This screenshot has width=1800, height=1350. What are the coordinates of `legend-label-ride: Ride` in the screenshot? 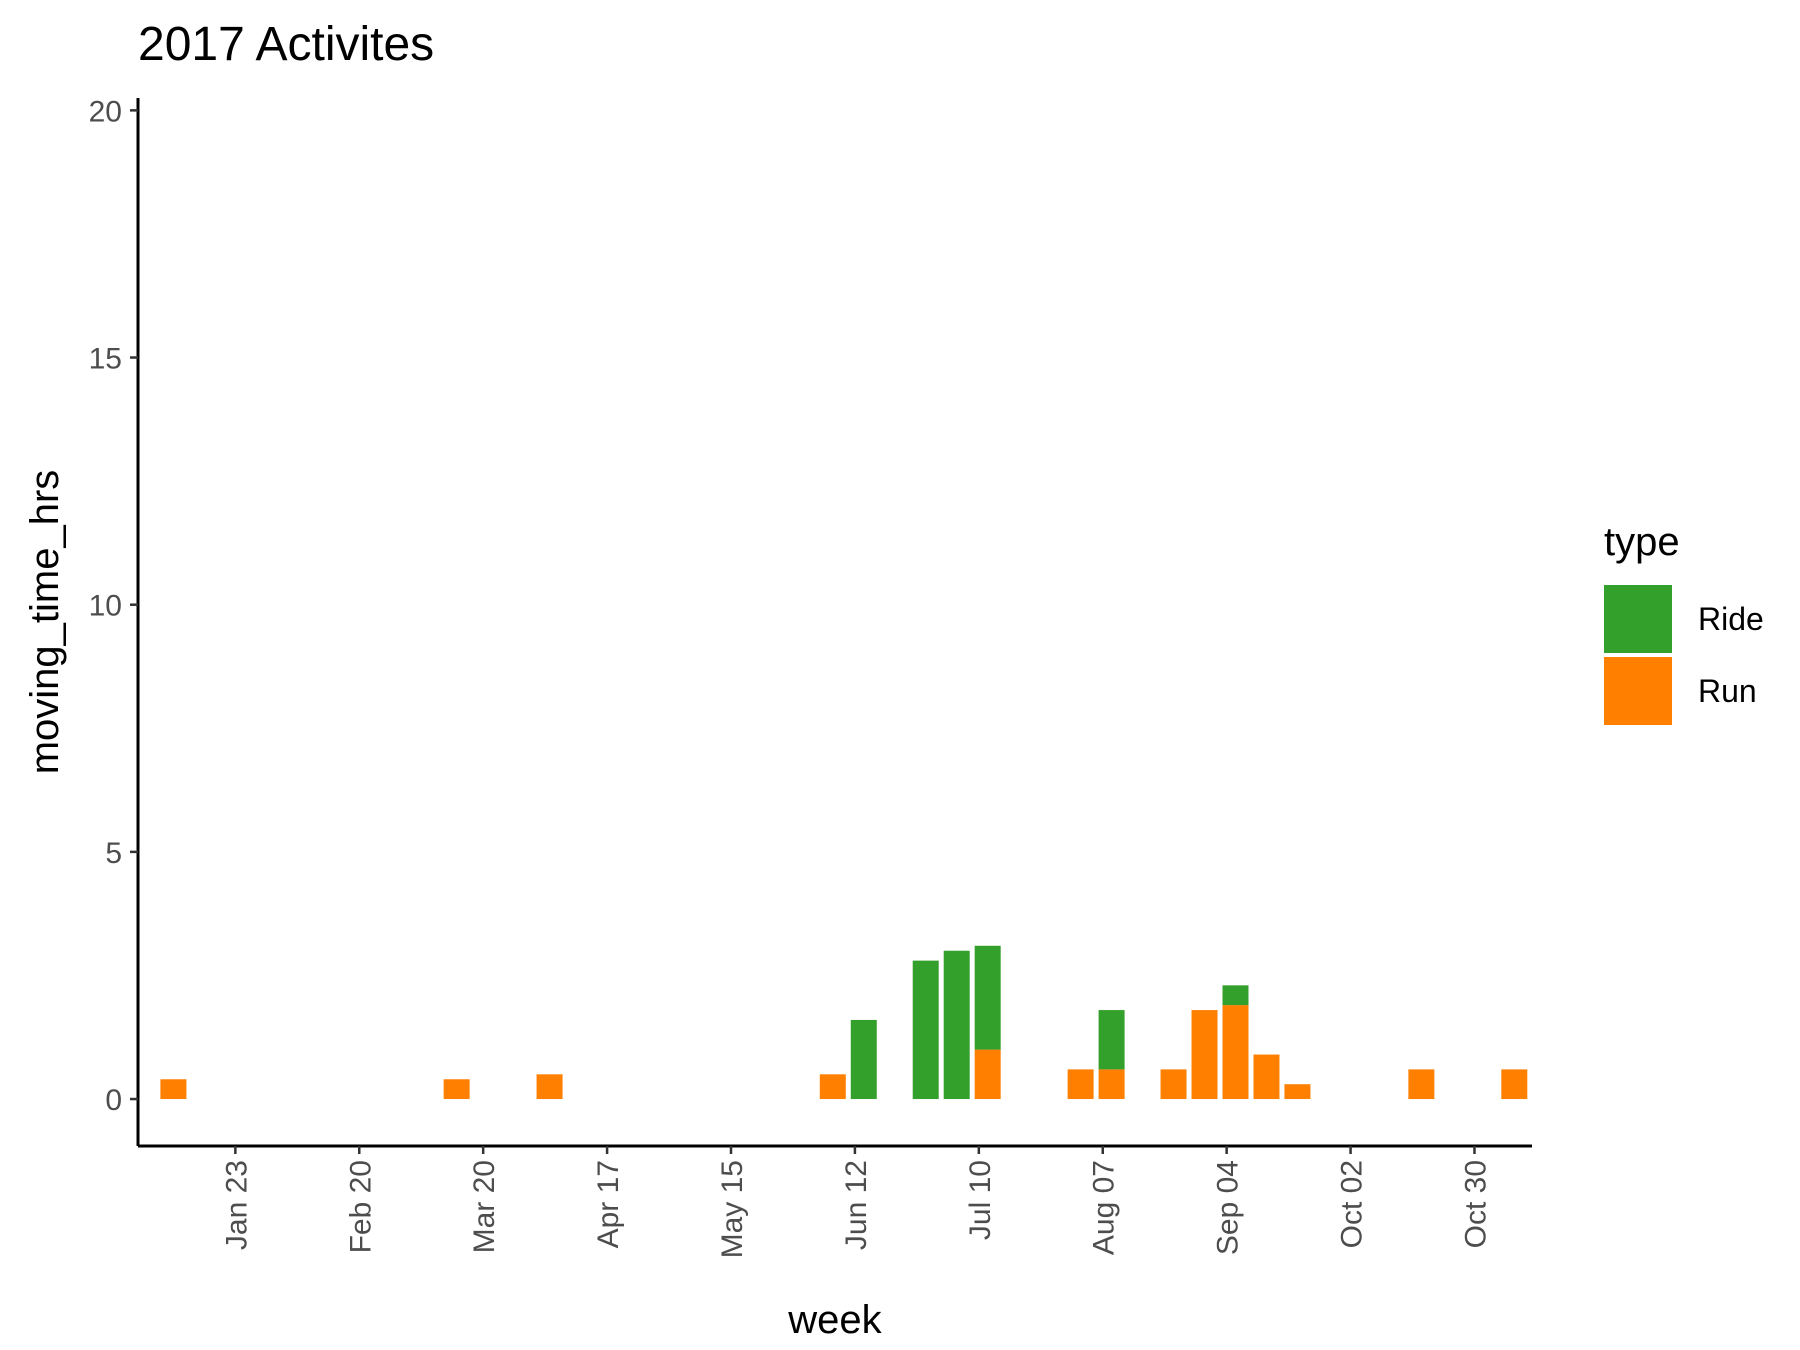 It's located at (1731, 619).